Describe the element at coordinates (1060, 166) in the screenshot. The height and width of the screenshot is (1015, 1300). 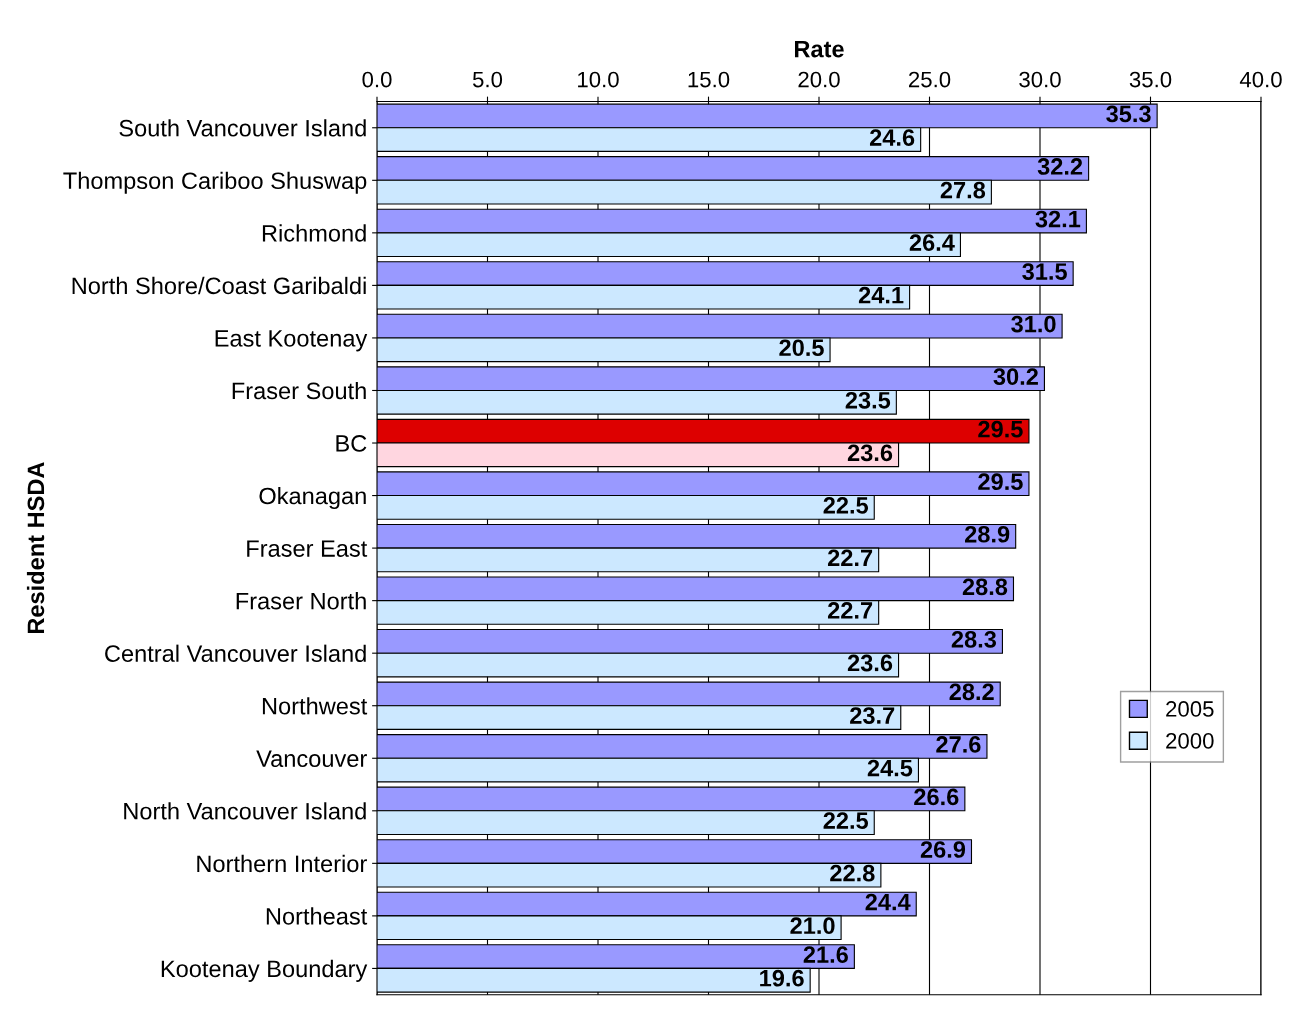
I see `data-label: 32.2` at that location.